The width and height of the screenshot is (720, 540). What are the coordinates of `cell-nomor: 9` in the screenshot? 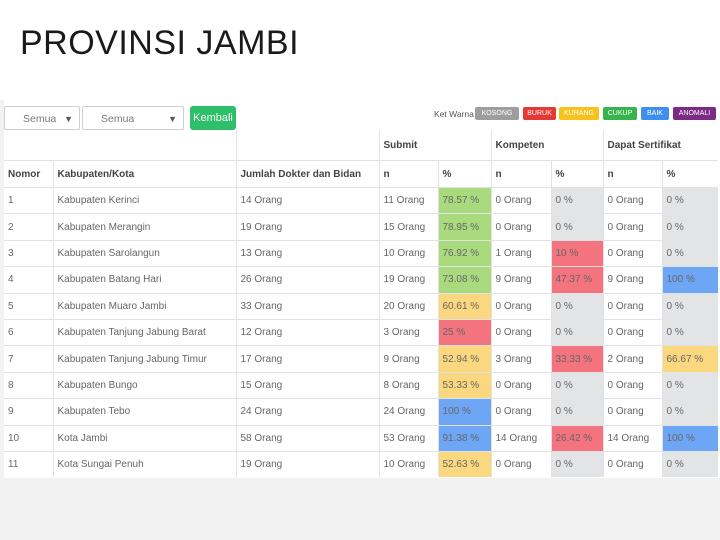 It's located at (28, 412).